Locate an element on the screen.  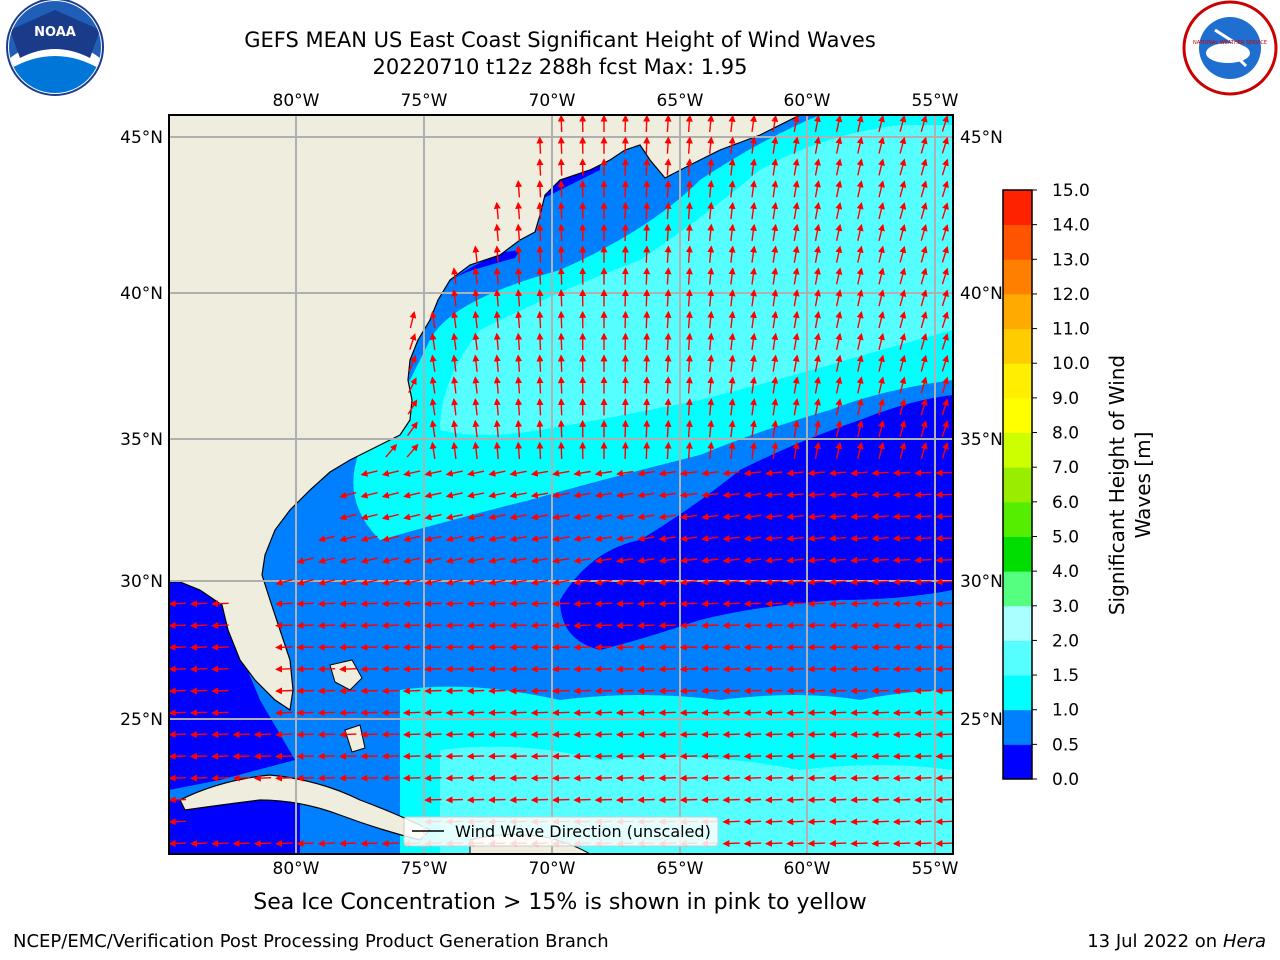
colorbar-tick-label: 7.0 is located at coordinates (1065, 468).